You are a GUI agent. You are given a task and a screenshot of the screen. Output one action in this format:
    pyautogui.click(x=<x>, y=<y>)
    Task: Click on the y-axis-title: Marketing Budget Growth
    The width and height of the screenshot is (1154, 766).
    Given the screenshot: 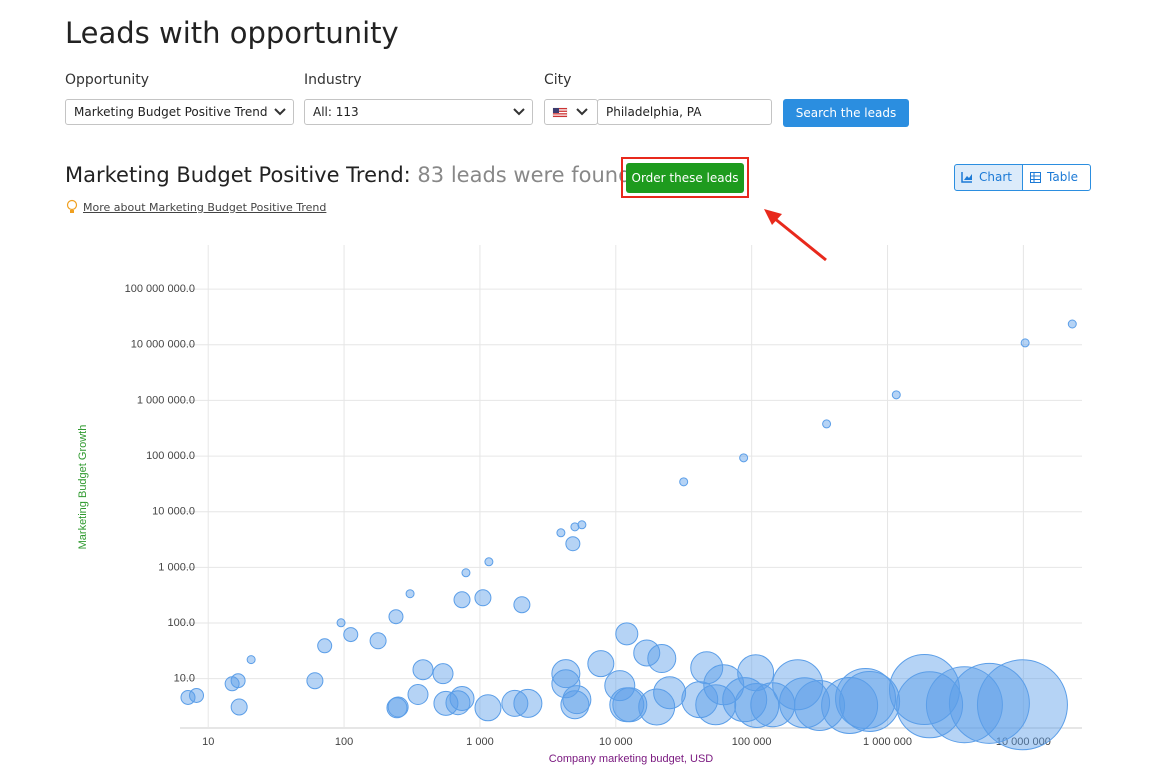 What is the action you would take?
    pyautogui.click(x=83, y=487)
    